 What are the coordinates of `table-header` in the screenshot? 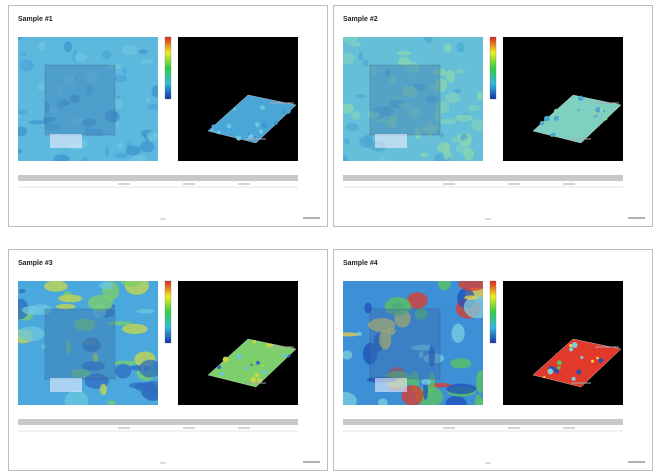 It's located at (158, 178).